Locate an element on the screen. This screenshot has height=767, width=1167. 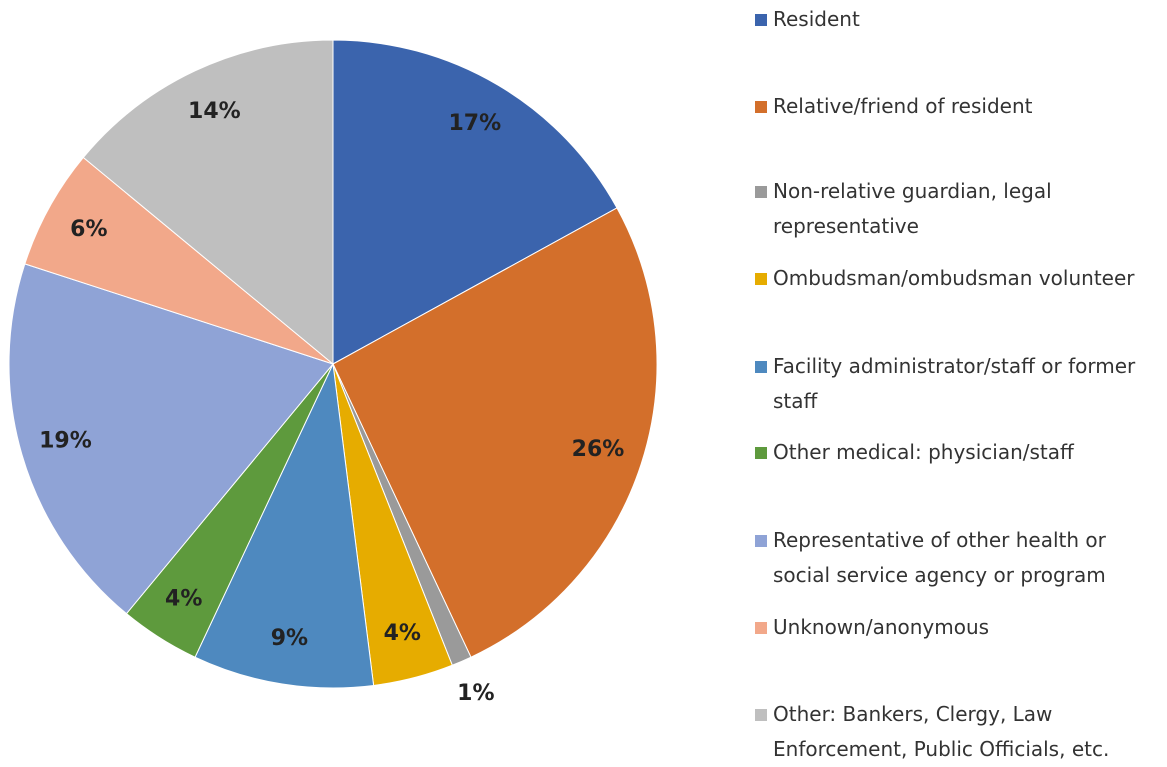
legend-item: Resident is located at coordinates (957, 19).